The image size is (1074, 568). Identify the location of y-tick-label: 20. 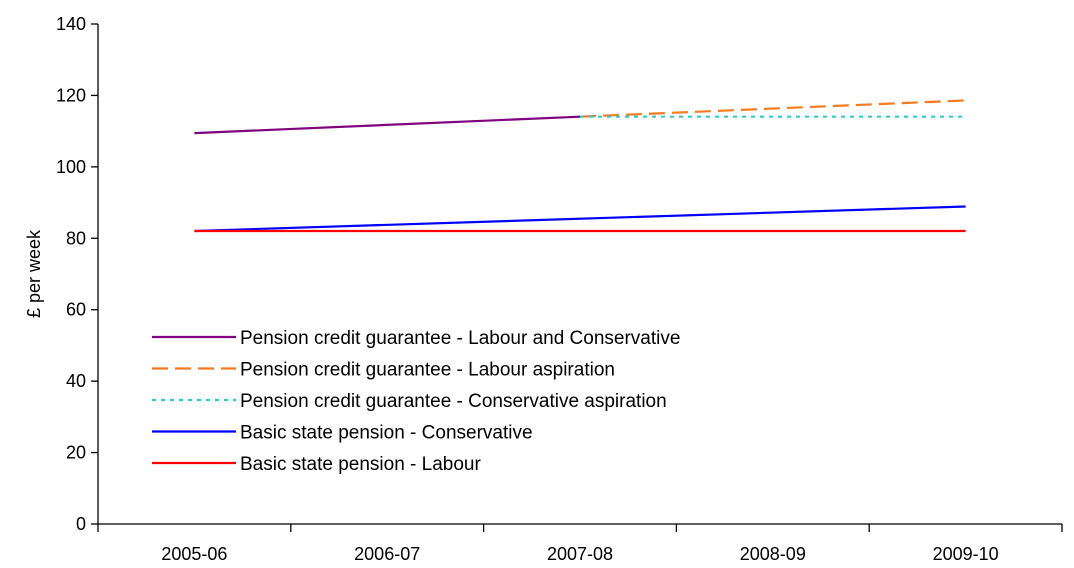
(76, 453).